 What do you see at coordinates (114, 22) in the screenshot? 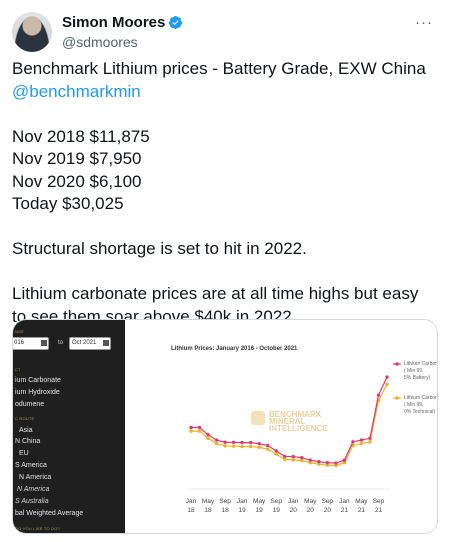
I see `display-name: Simon Moores` at bounding box center [114, 22].